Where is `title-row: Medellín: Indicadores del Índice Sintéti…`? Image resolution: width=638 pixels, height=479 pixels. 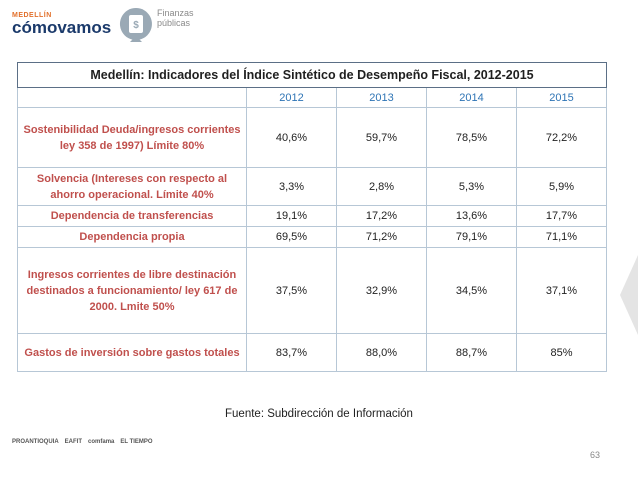
title-row: Medellín: Indicadores del Índice Sintéti… is located at coordinates (312, 75).